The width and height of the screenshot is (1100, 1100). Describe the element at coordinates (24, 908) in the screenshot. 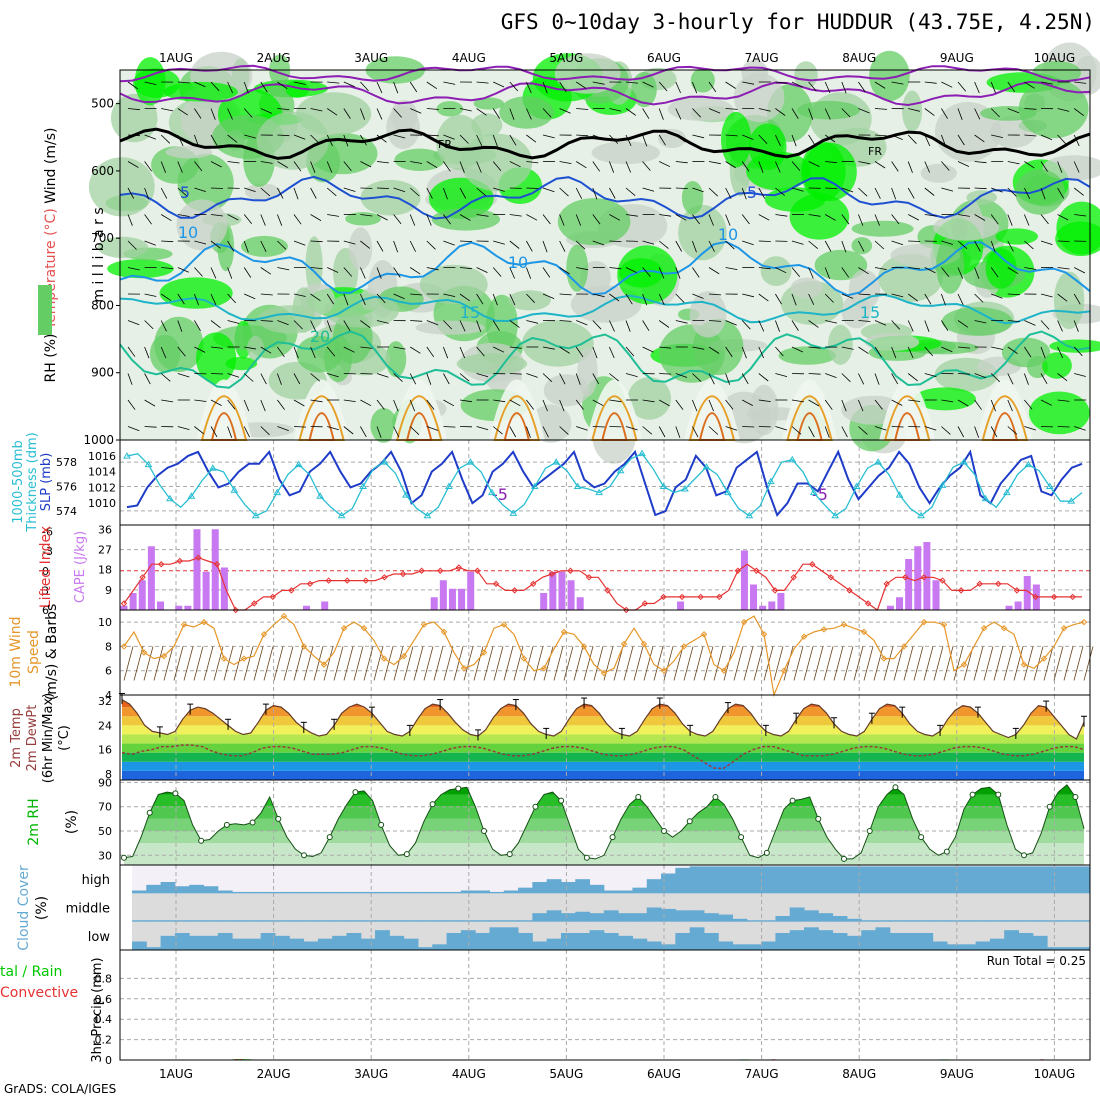

I see `cloud-ylabel: Cloud Cover` at that location.